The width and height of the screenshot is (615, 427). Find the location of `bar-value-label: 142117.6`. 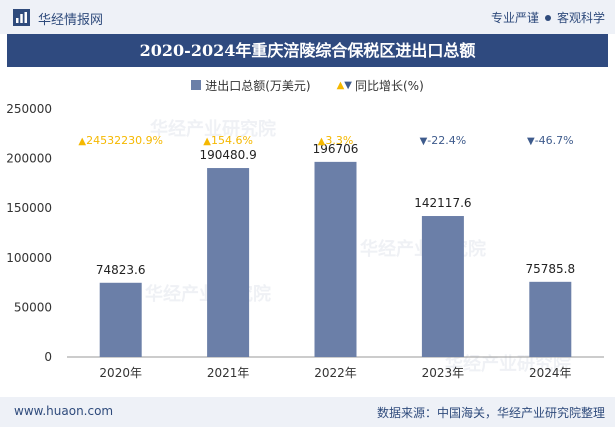

bar-value-label: 142117.6 is located at coordinates (442, 203).